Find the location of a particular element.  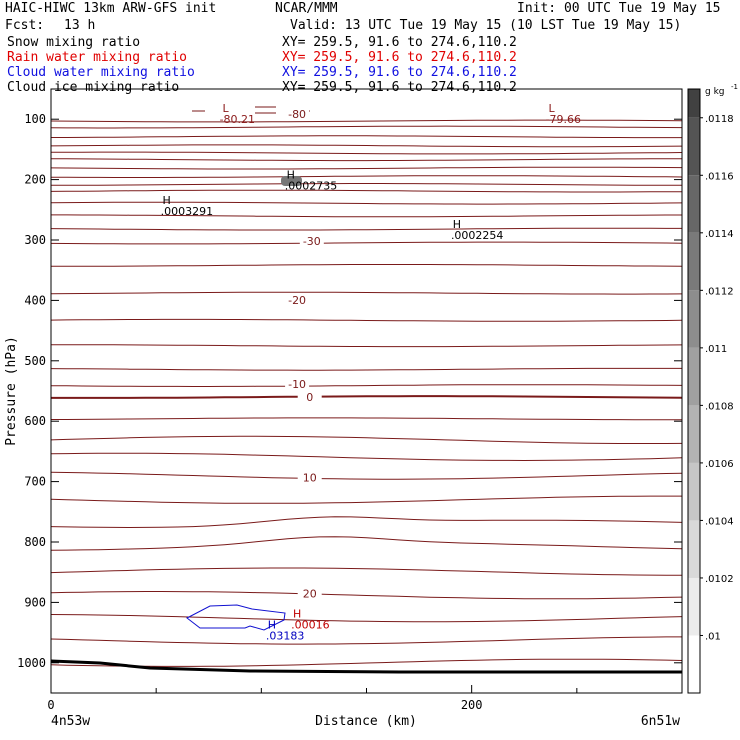

x-tick-label: 200 is located at coordinates (472, 705).